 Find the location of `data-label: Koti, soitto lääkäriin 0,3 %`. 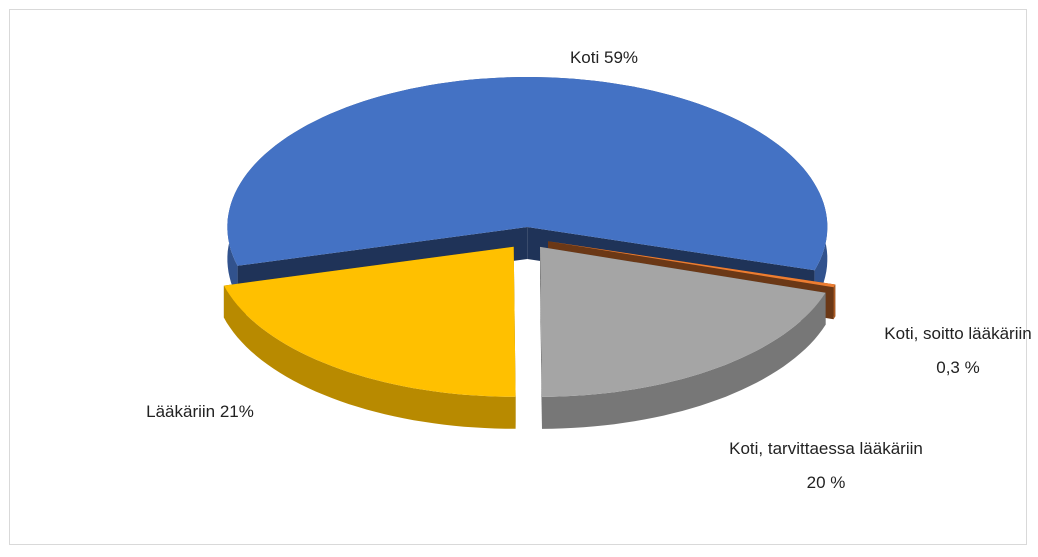

data-label: Koti, soitto lääkäriin 0,3 % is located at coordinates (958, 350).